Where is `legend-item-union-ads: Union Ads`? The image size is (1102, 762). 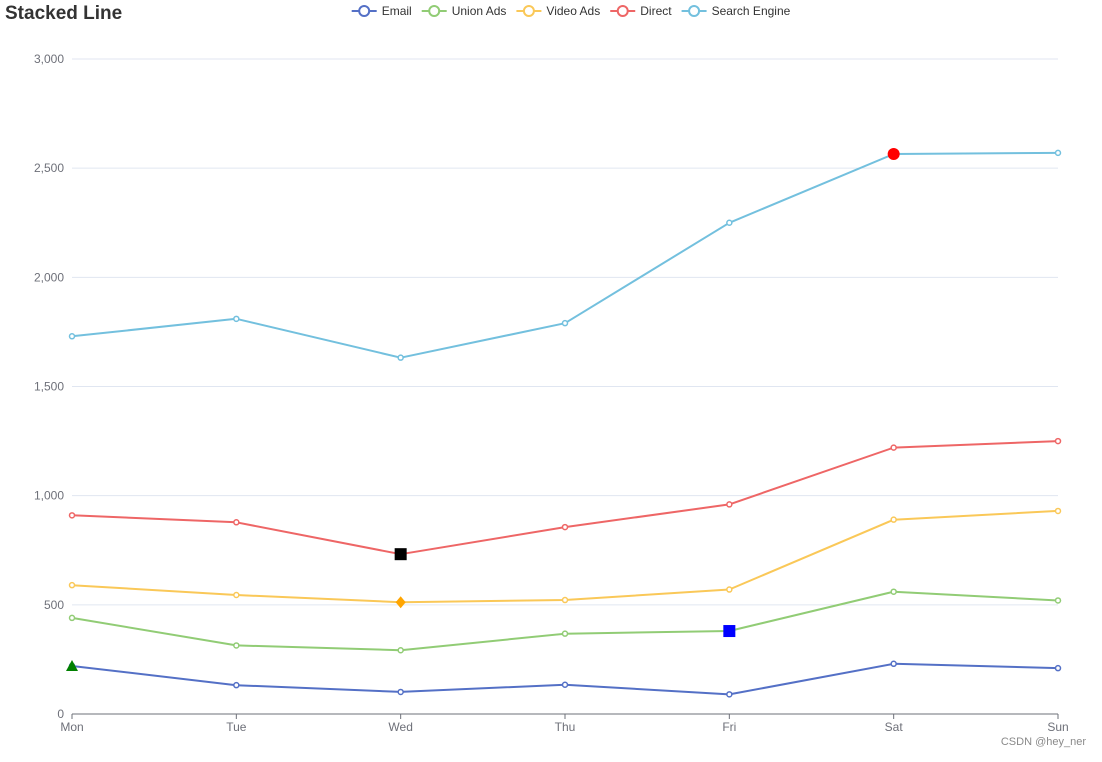
legend-item-union-ads: Union Ads is located at coordinates (464, 11).